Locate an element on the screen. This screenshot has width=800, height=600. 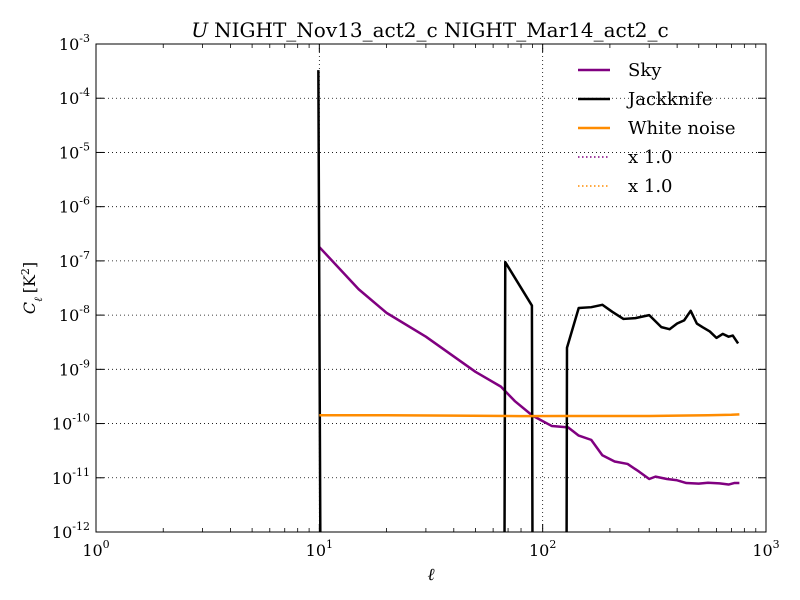
y-tick-label: 10⁻⁸ is located at coordinates (74, 314).